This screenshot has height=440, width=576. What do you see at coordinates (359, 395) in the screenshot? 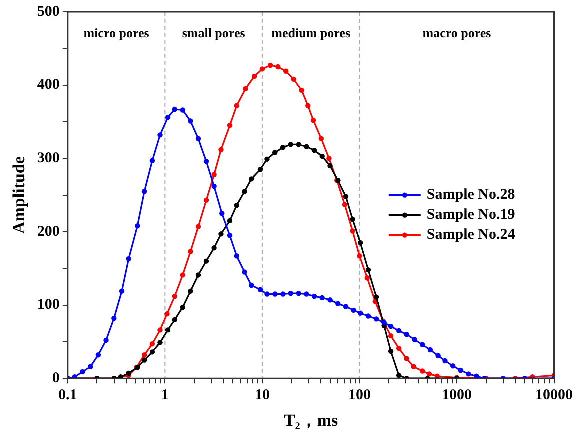
I see `x-tick-label: 100` at bounding box center [359, 395].